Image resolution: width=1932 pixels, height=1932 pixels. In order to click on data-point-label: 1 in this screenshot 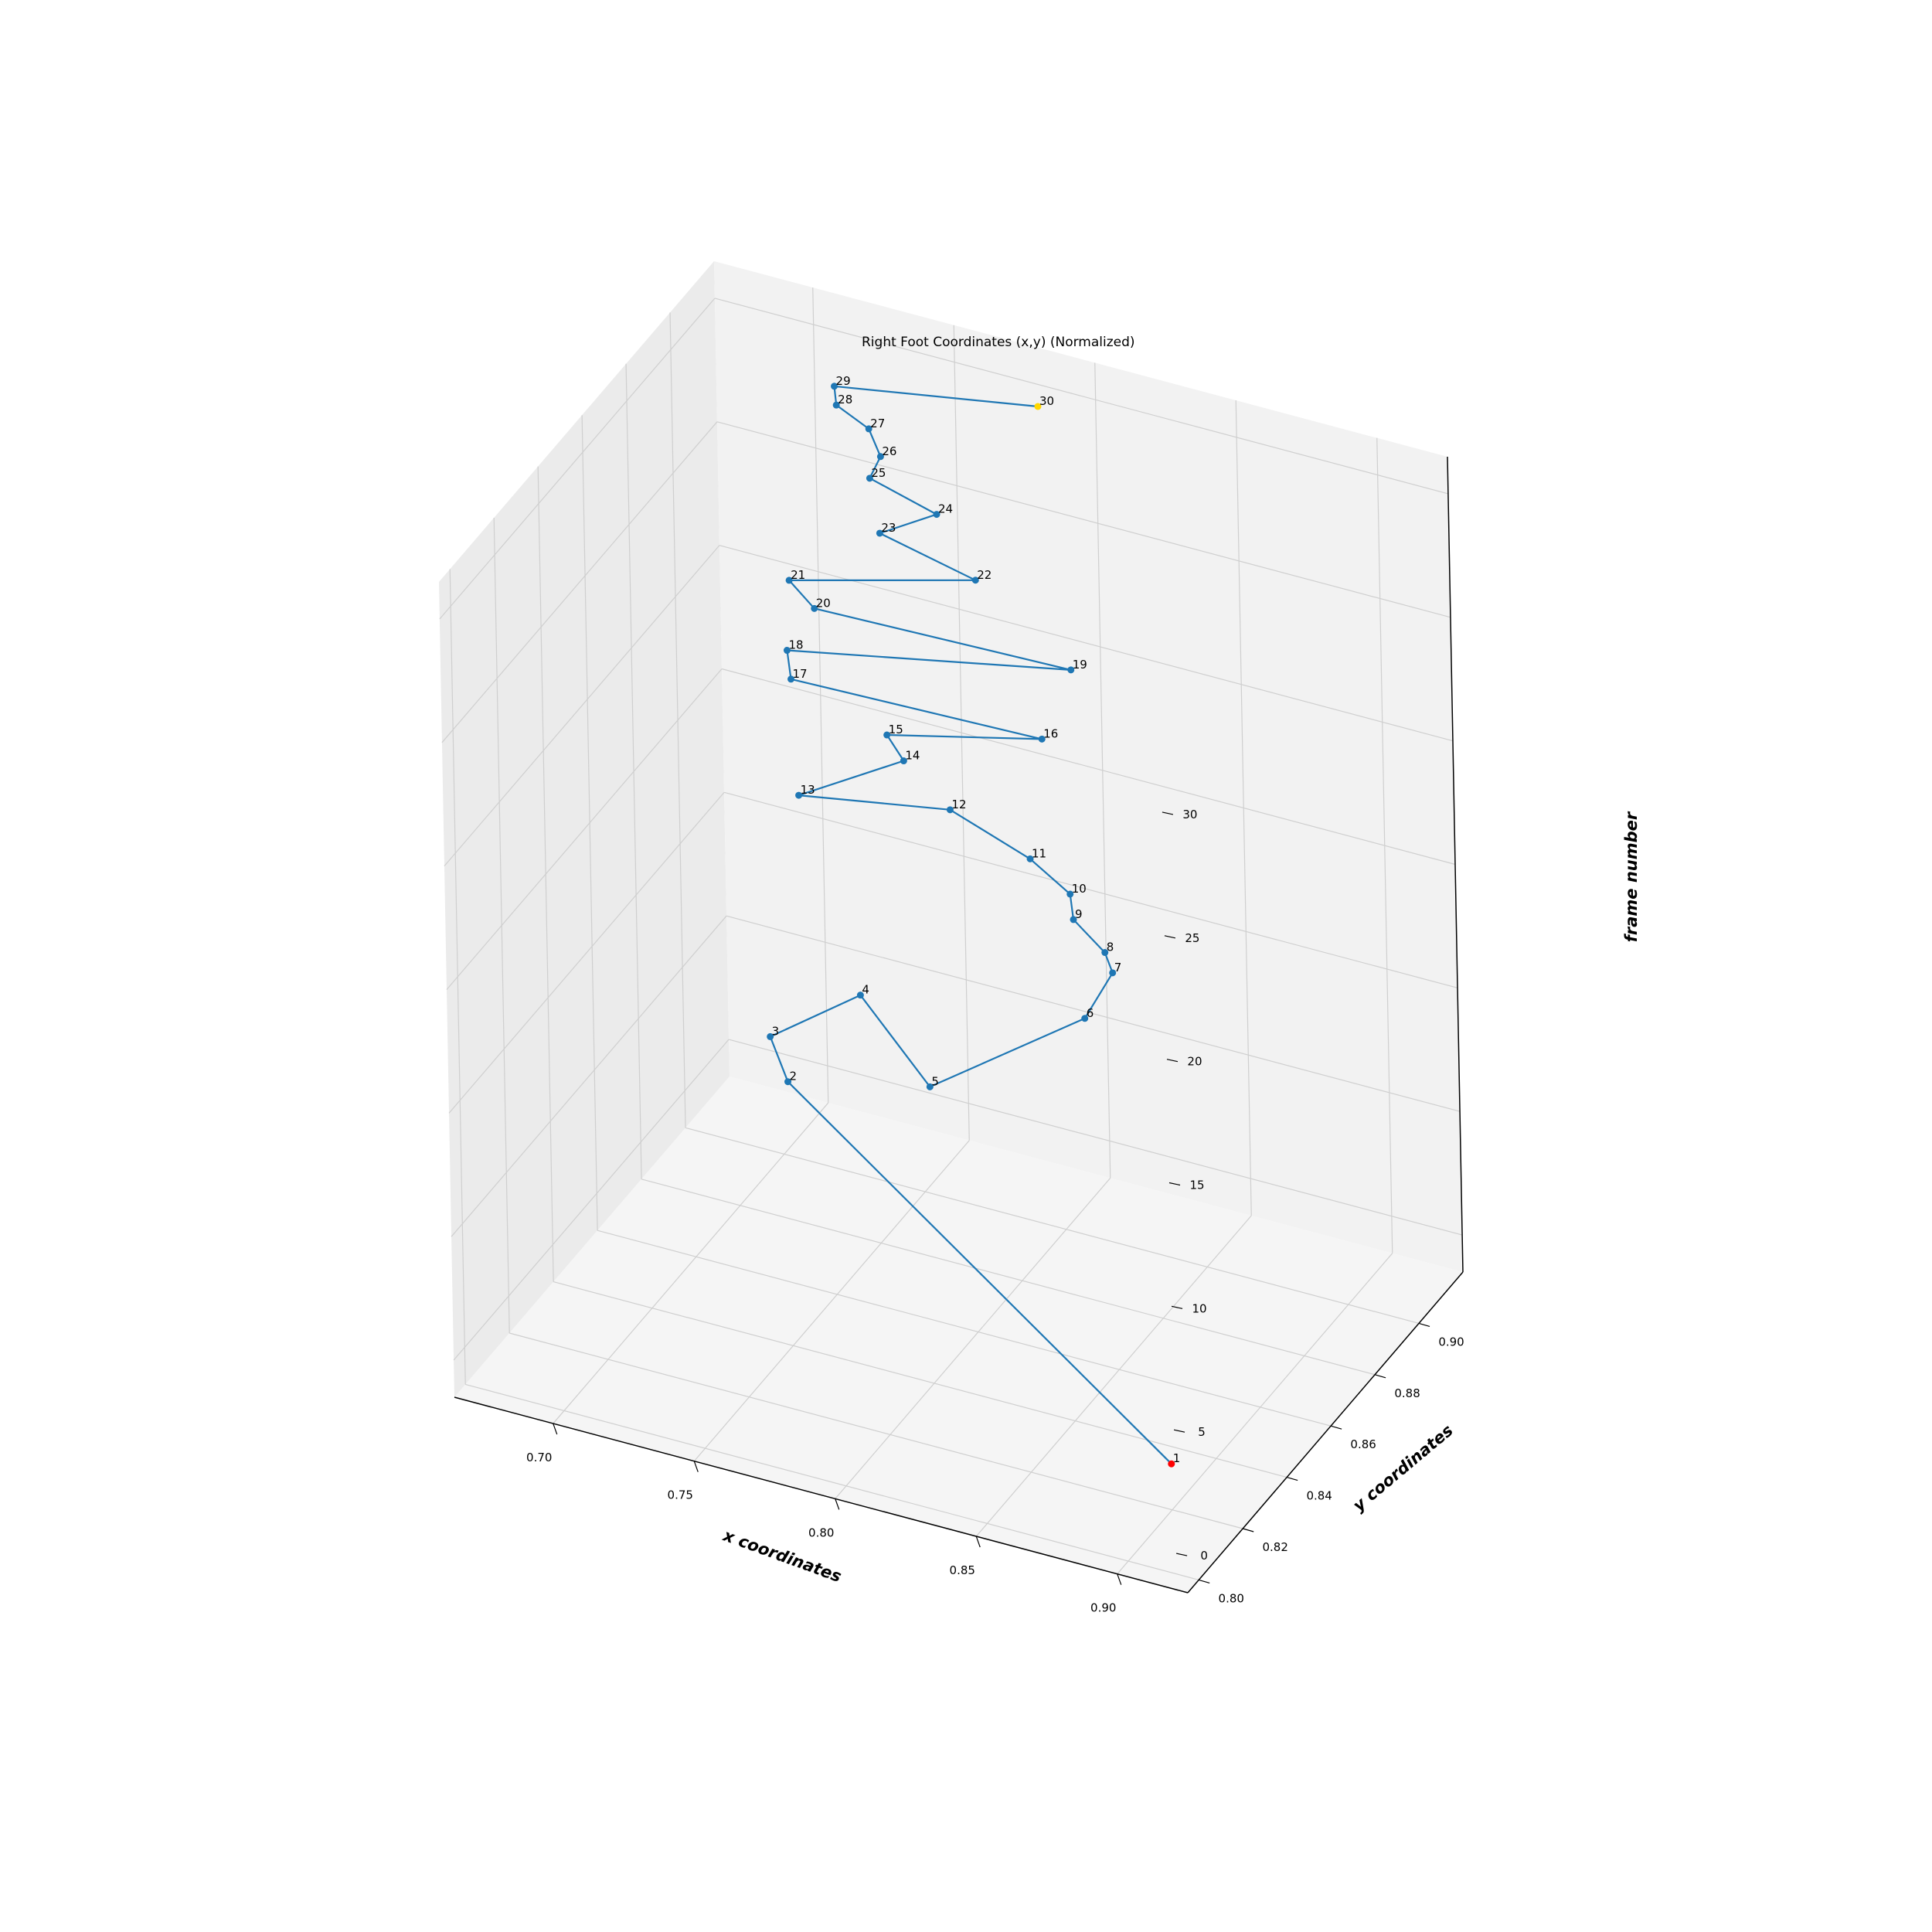, I will do `click(1177, 1458)`.